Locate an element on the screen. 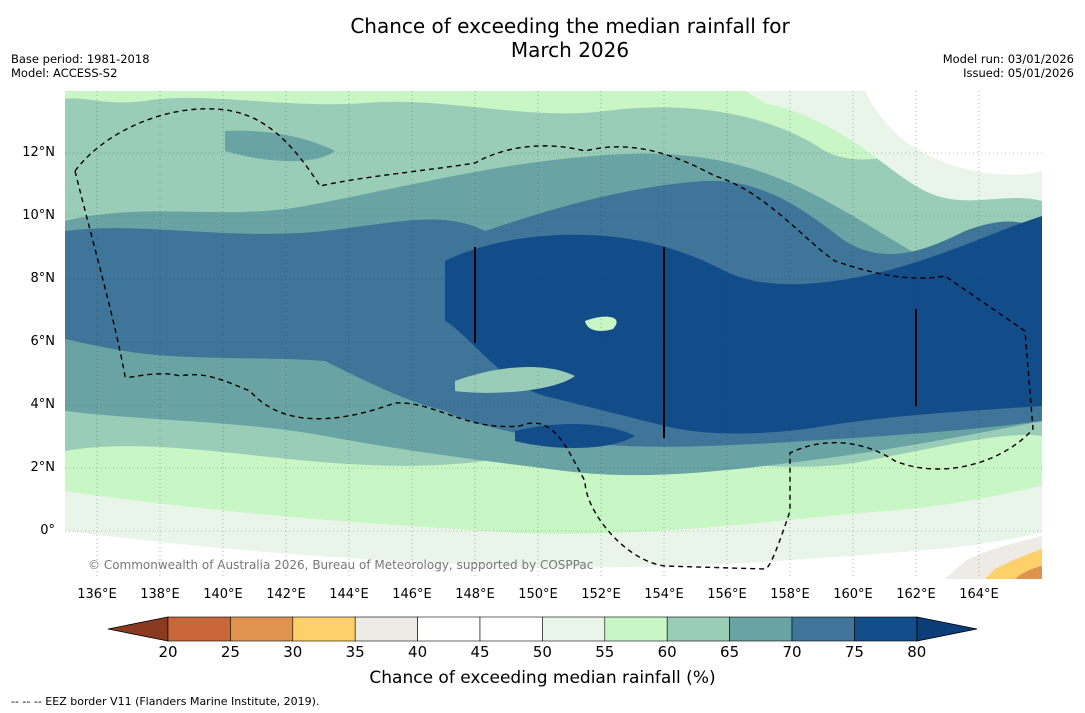 The height and width of the screenshot is (713, 1085). colorbar-tick-label: 65 is located at coordinates (730, 652).